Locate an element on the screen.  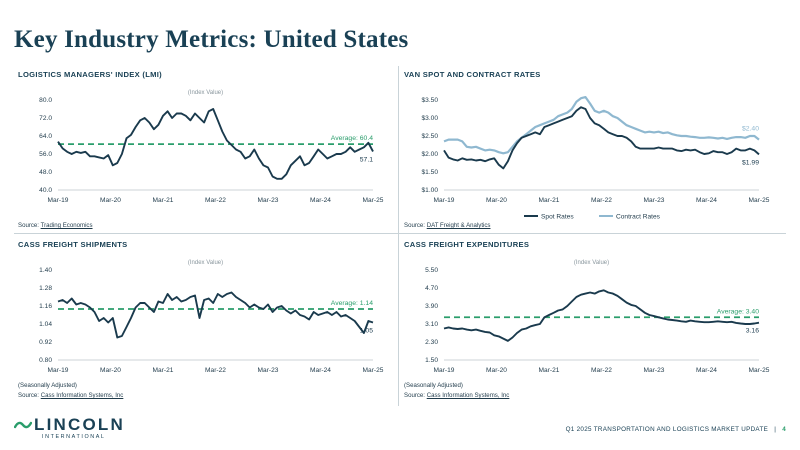
y-tick-label: $3.50 is located at coordinates (429, 100).